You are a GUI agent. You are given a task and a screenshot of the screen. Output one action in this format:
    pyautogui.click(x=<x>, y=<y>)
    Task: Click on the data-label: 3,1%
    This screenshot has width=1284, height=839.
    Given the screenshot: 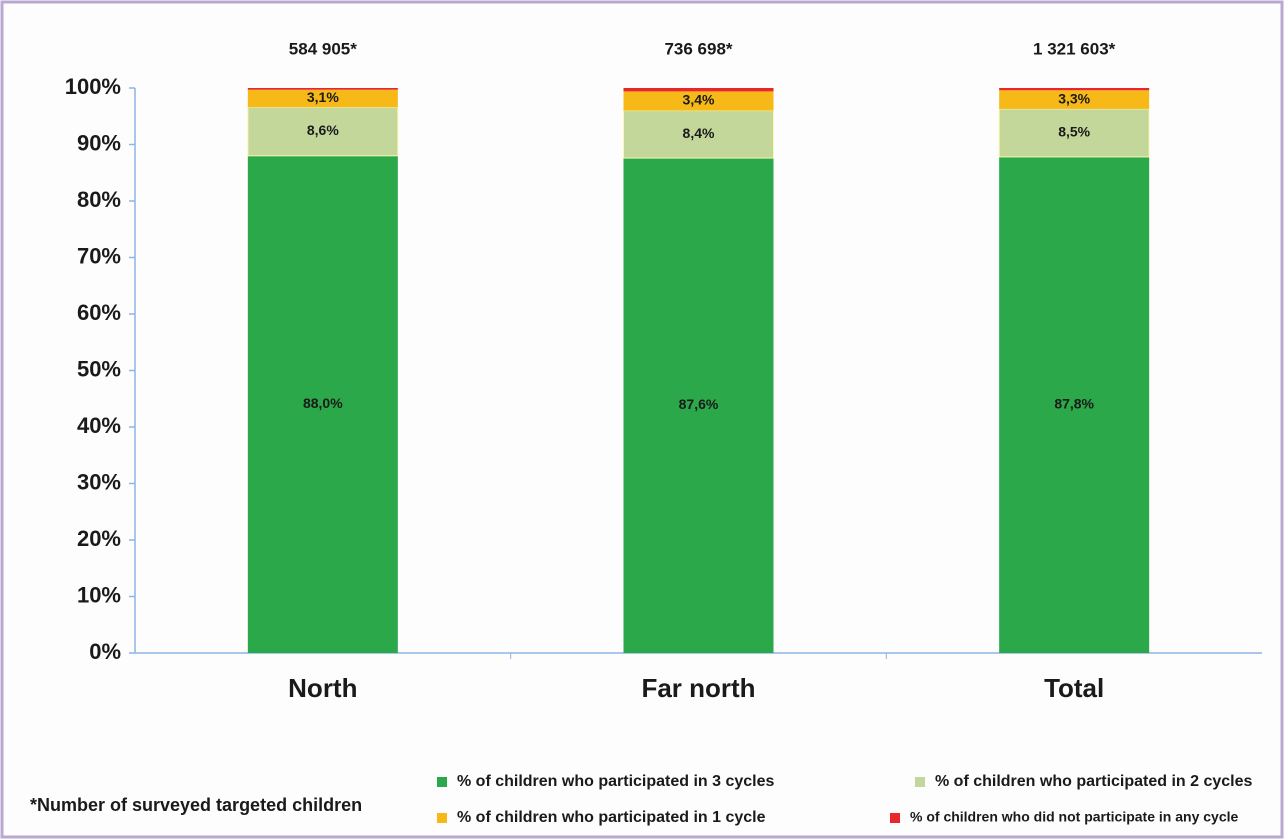 What is the action you would take?
    pyautogui.click(x=323, y=97)
    